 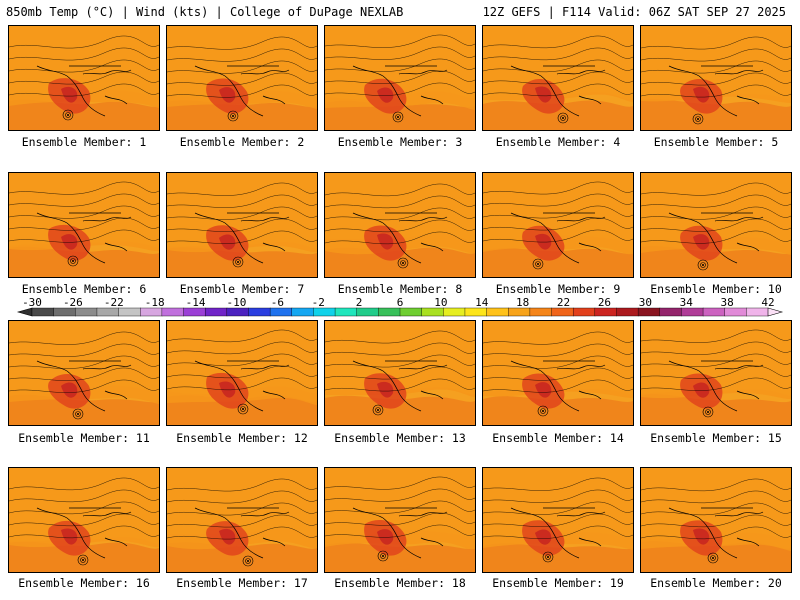 What do you see at coordinates (563, 302) in the screenshot?
I see `colorbar-tick-label: 22` at bounding box center [563, 302].